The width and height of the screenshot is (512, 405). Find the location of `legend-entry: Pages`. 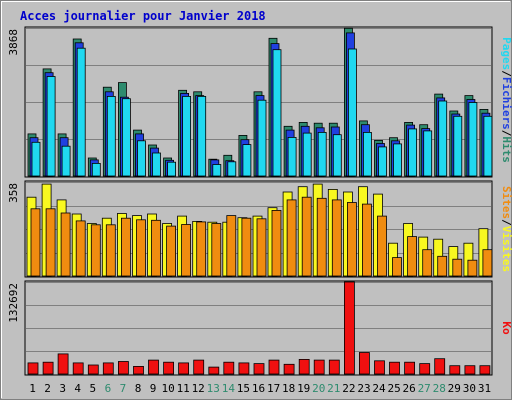

legend-entry: Pages is located at coordinates (506, 53).